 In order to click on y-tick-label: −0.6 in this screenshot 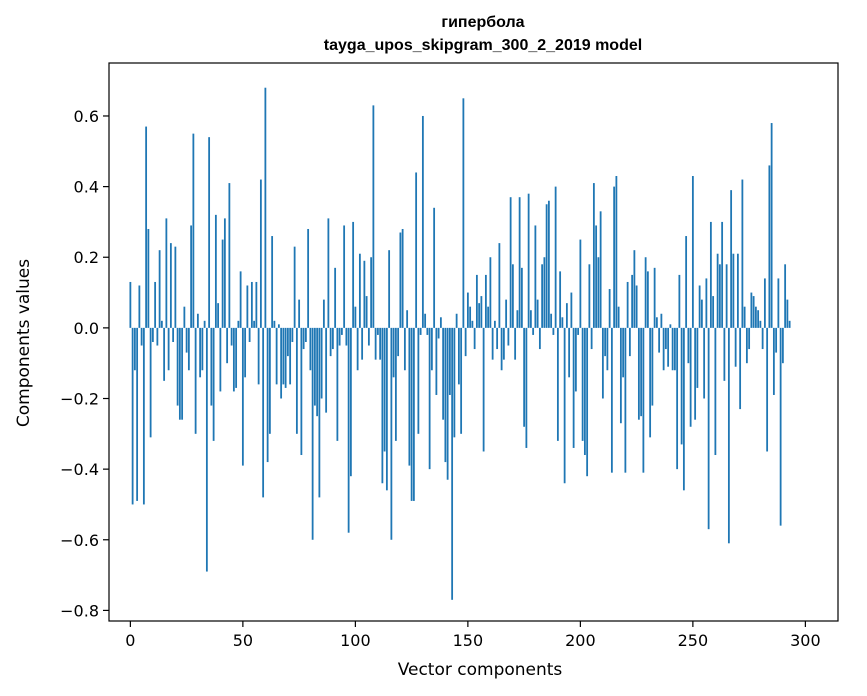, I will do `click(79, 540)`.